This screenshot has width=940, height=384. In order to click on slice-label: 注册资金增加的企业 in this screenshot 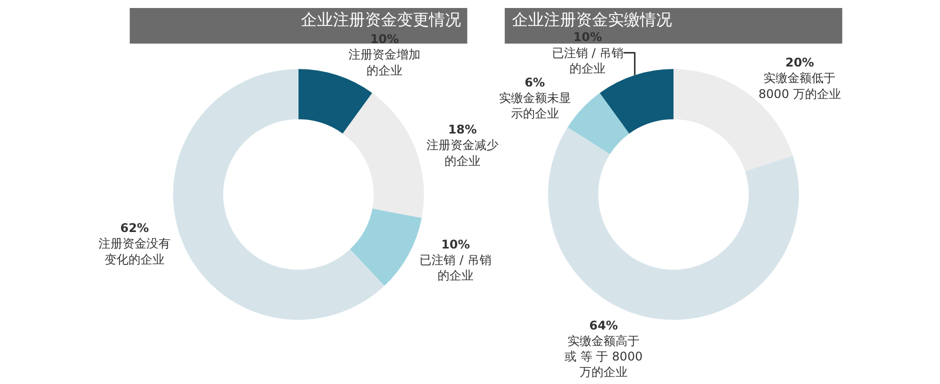, I will do `click(384, 63)`.